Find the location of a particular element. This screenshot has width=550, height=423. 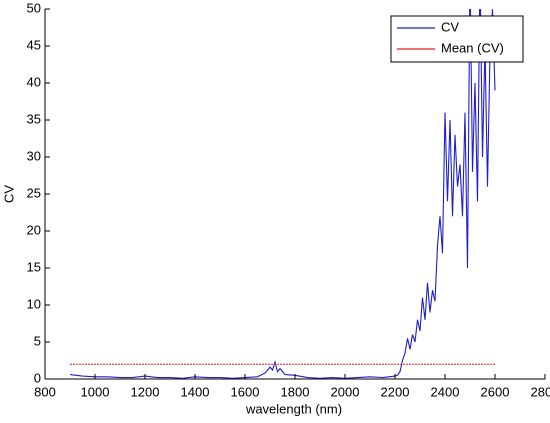

y-tick-label: 0 is located at coordinates (37, 377).